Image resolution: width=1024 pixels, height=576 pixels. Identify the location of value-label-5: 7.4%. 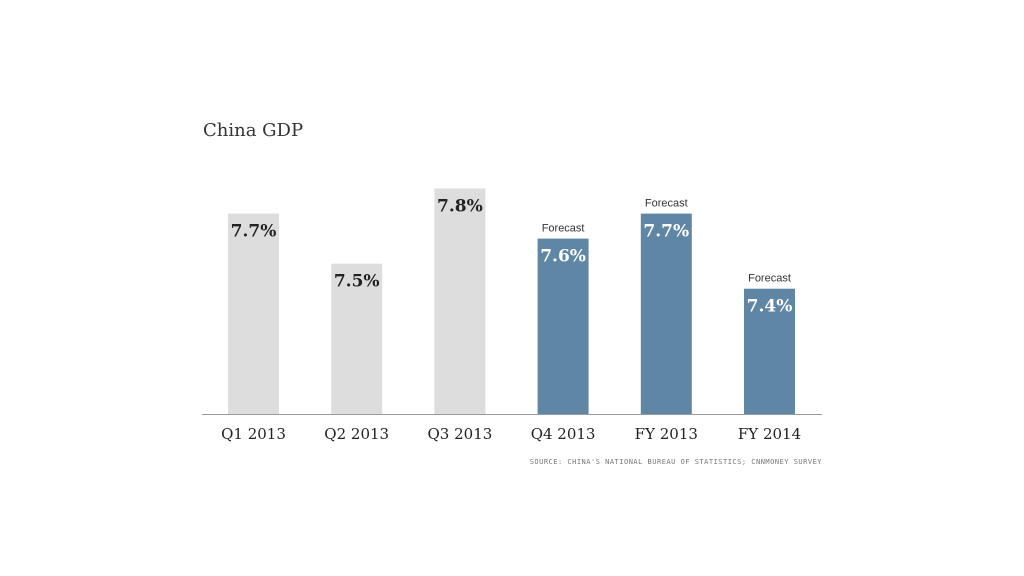
(770, 307).